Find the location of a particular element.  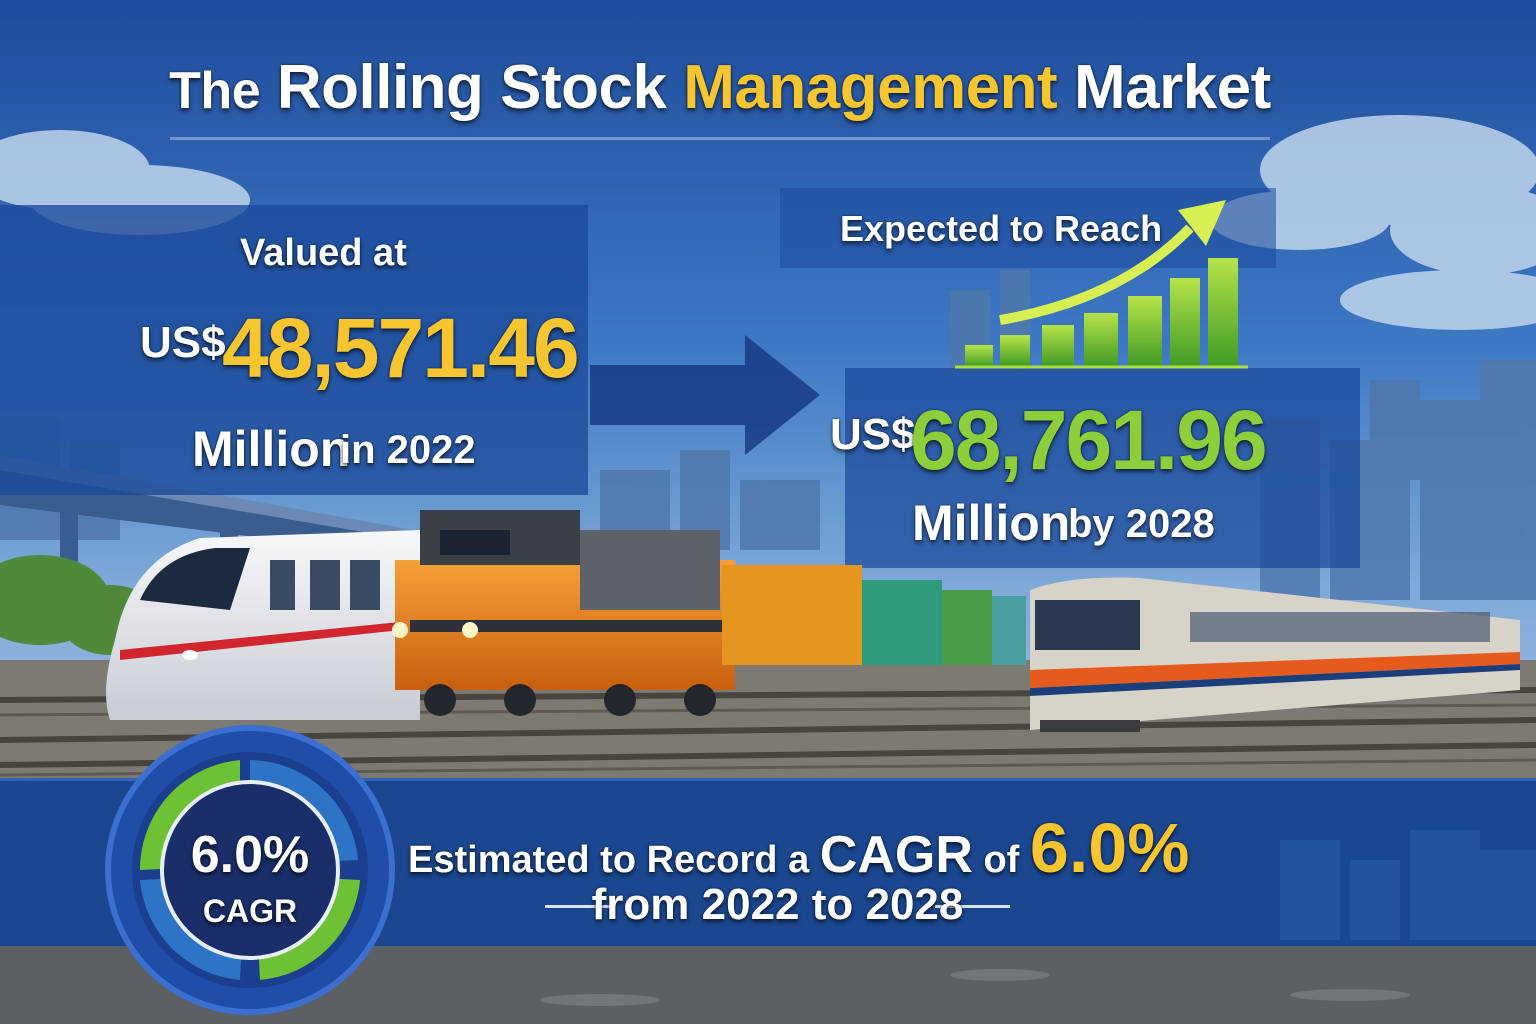

caption-part1: Estimated to Record a is located at coordinates (609, 860).